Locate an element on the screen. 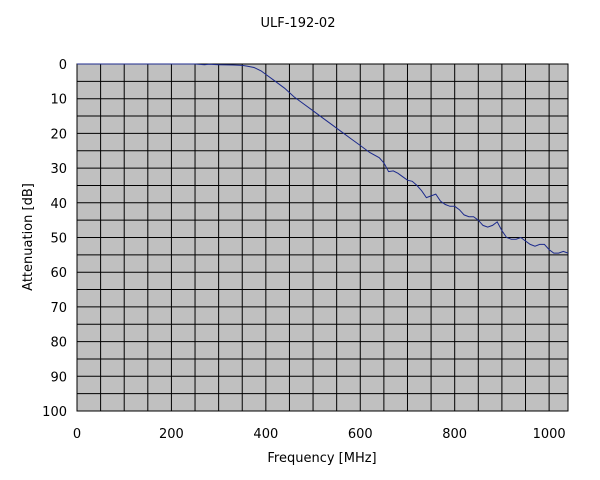 Image resolution: width=600 pixels, height=480 pixels. y-tick-label: 90 is located at coordinates (58, 377).